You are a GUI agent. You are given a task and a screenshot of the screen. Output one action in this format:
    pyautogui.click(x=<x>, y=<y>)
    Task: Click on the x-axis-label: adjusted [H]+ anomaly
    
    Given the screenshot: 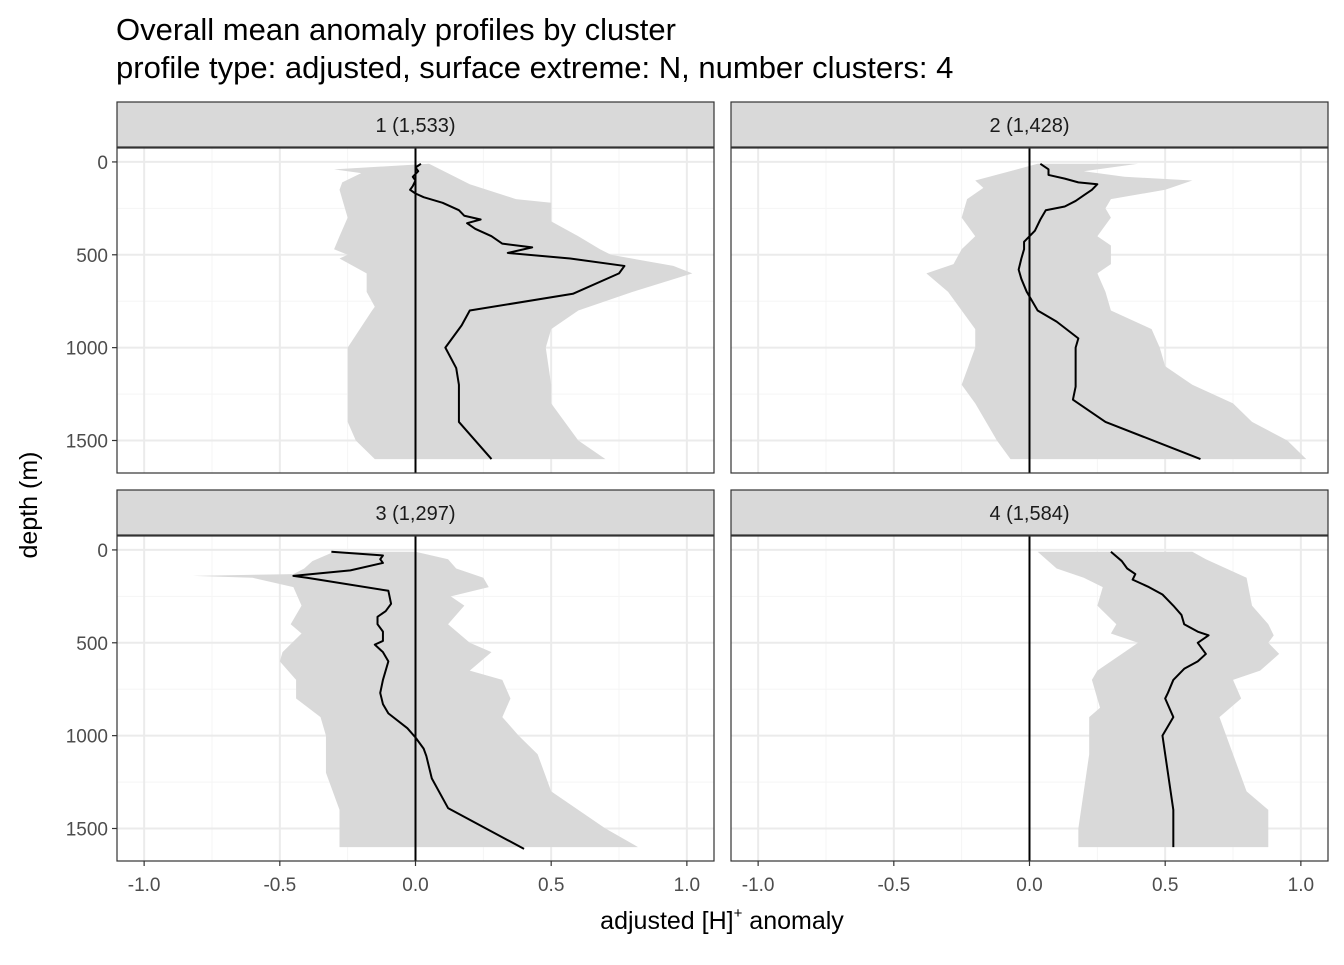 What is the action you would take?
    pyautogui.click(x=722, y=920)
    